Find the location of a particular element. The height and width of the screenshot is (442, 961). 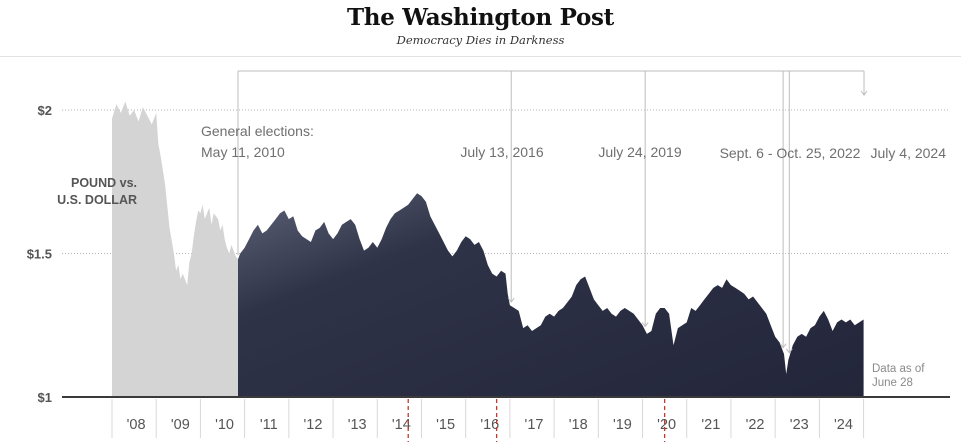

x-tick-label: '12 is located at coordinates (312, 425).